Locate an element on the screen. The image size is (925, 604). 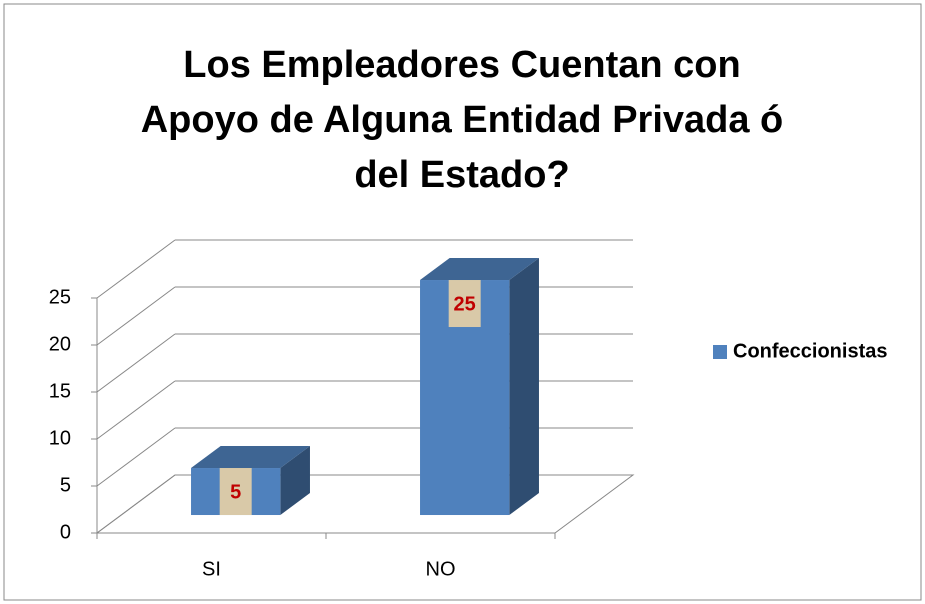
legend-label: Confeccionistas is located at coordinates (810, 351).